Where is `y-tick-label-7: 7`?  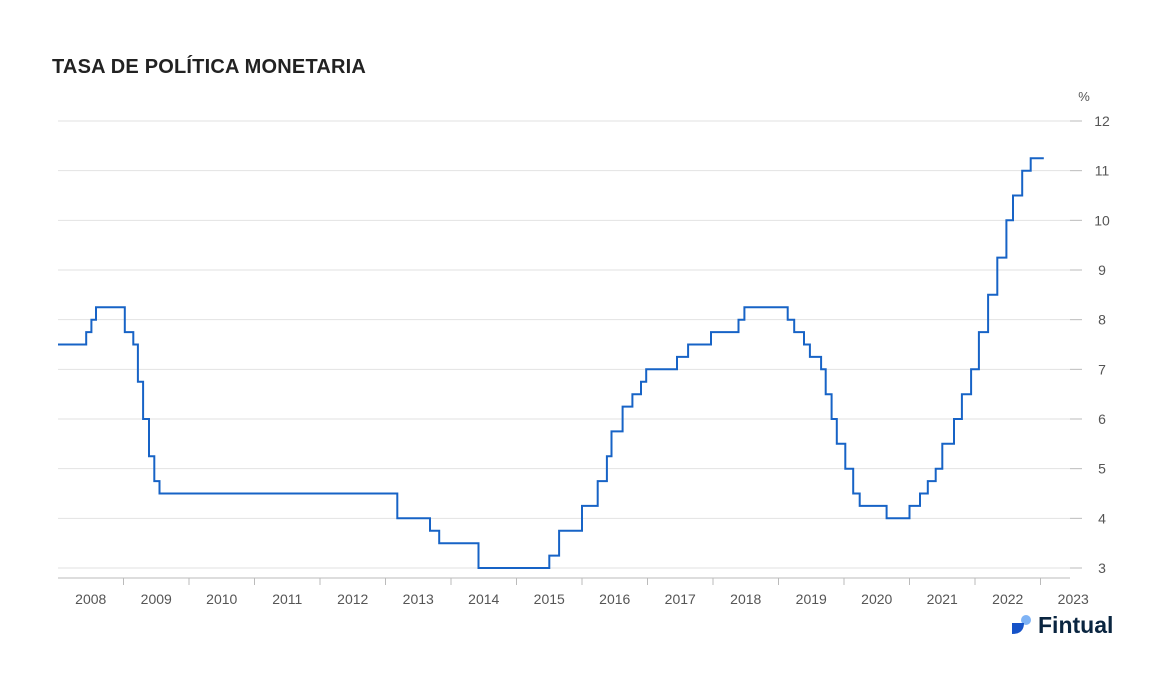
y-tick-label-7: 7 is located at coordinates (1102, 369).